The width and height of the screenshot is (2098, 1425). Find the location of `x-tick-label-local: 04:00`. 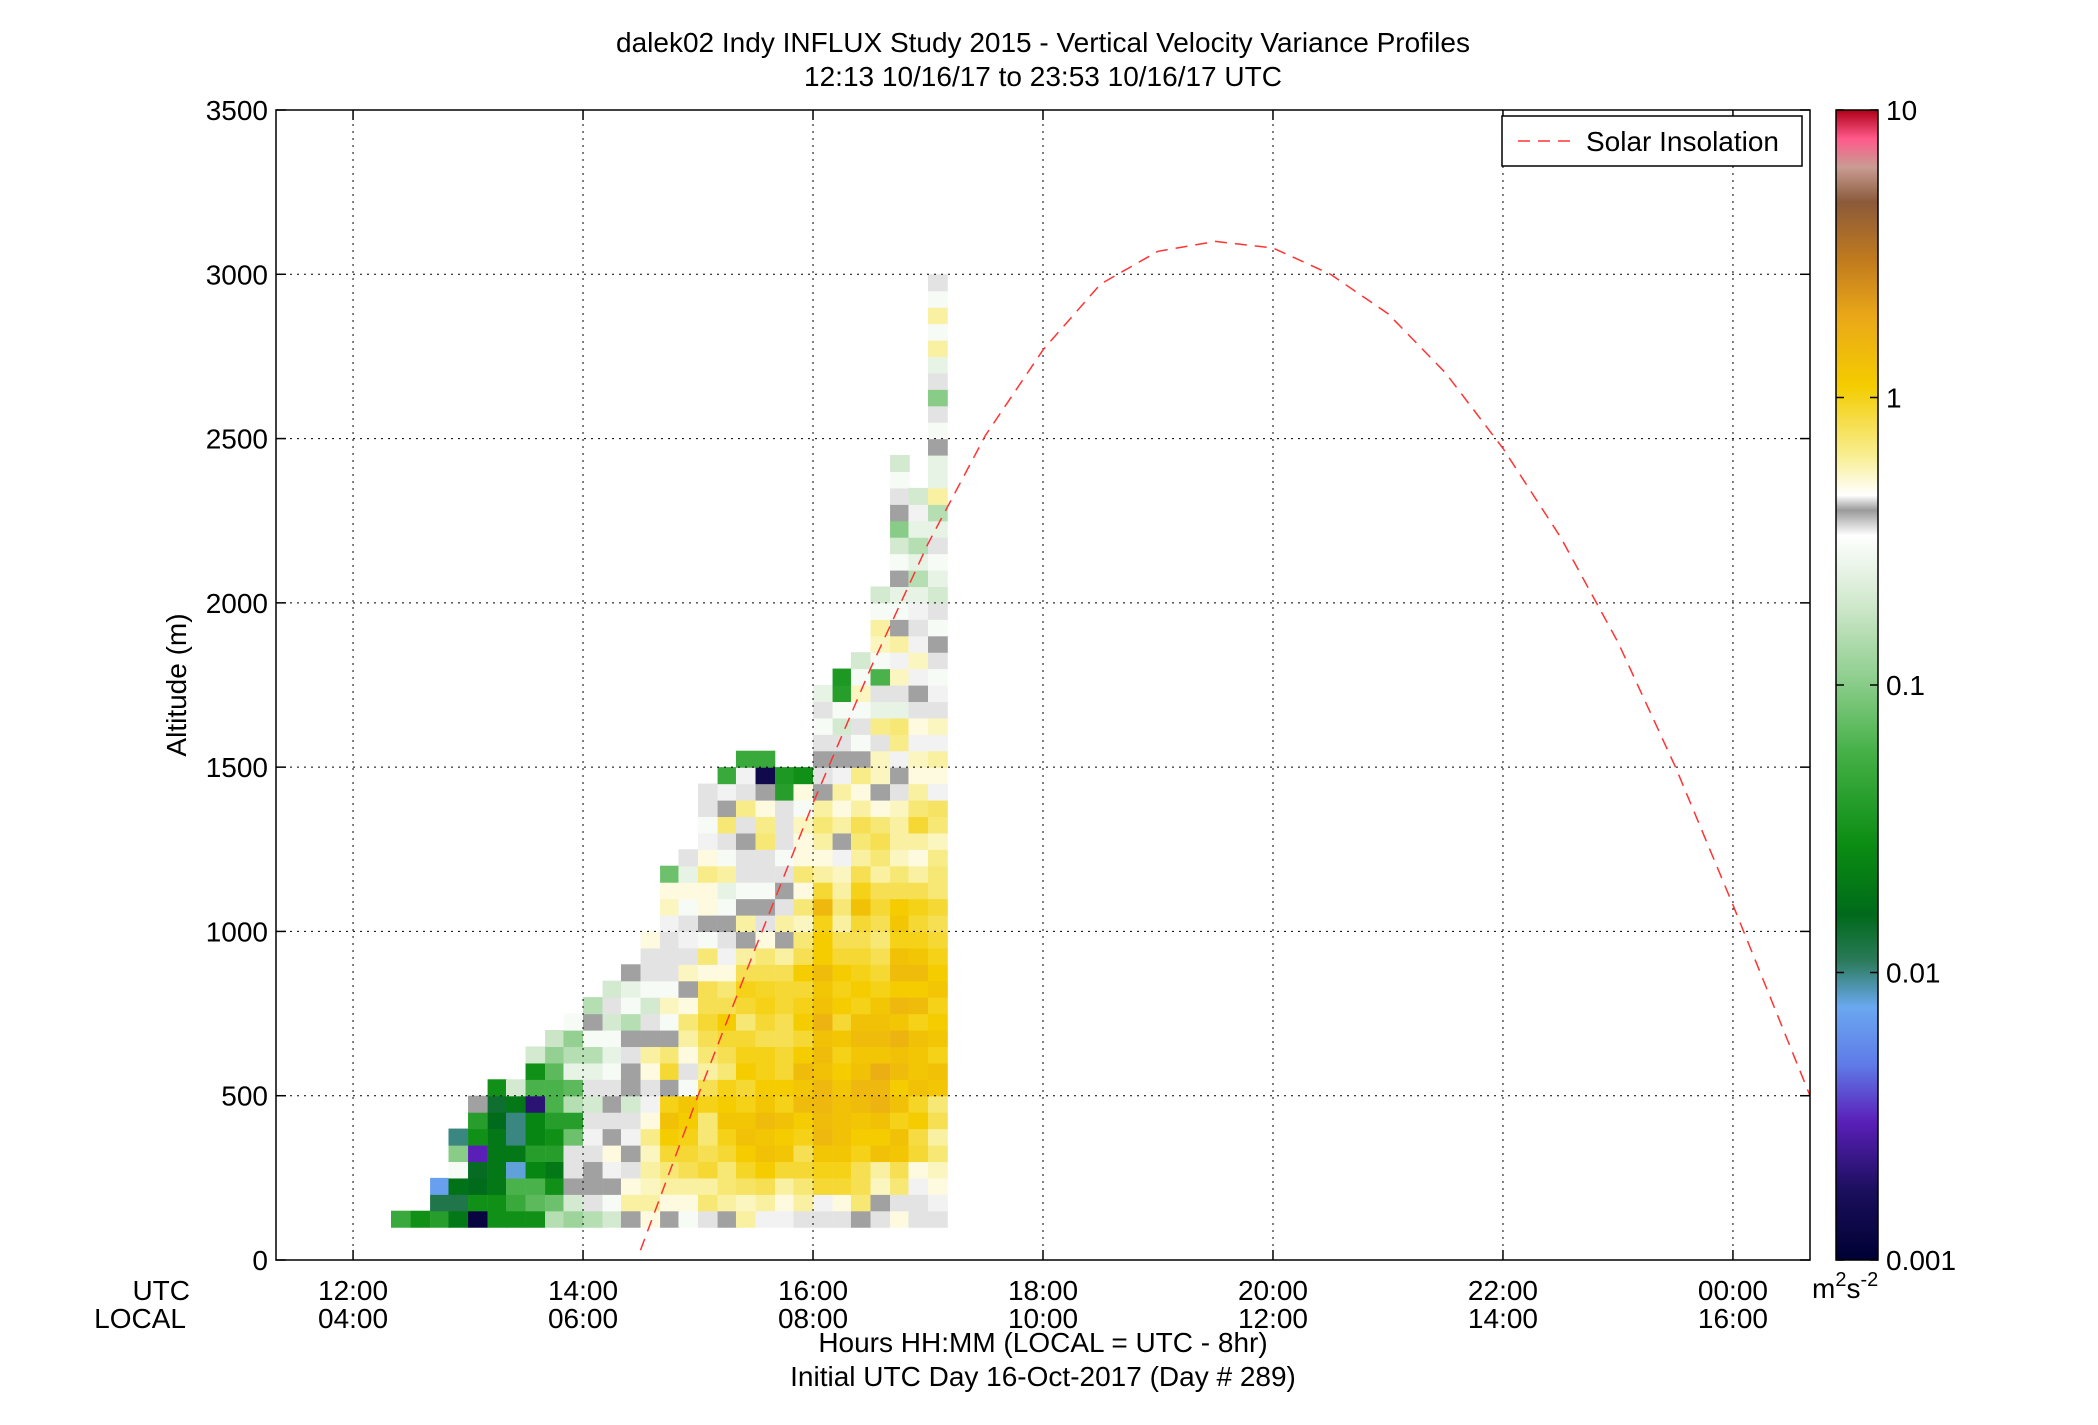

x-tick-label-local: 04:00 is located at coordinates (353, 1318).